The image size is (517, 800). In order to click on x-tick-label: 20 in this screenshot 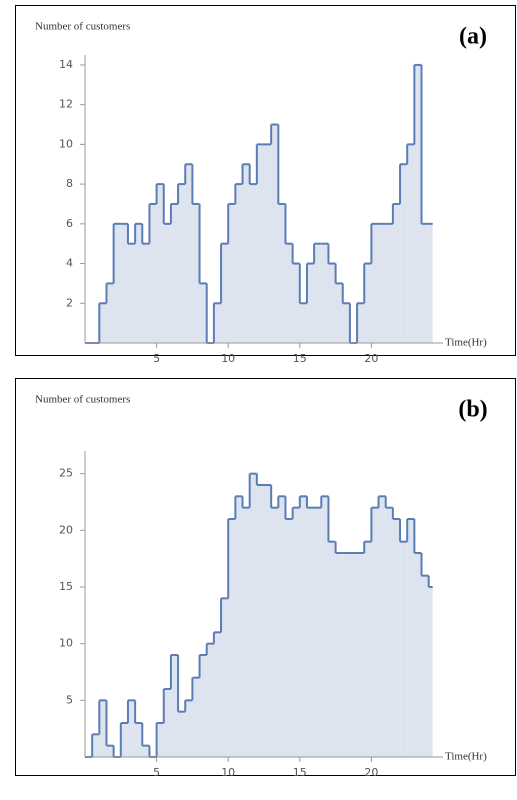, I will do `click(371, 358)`.